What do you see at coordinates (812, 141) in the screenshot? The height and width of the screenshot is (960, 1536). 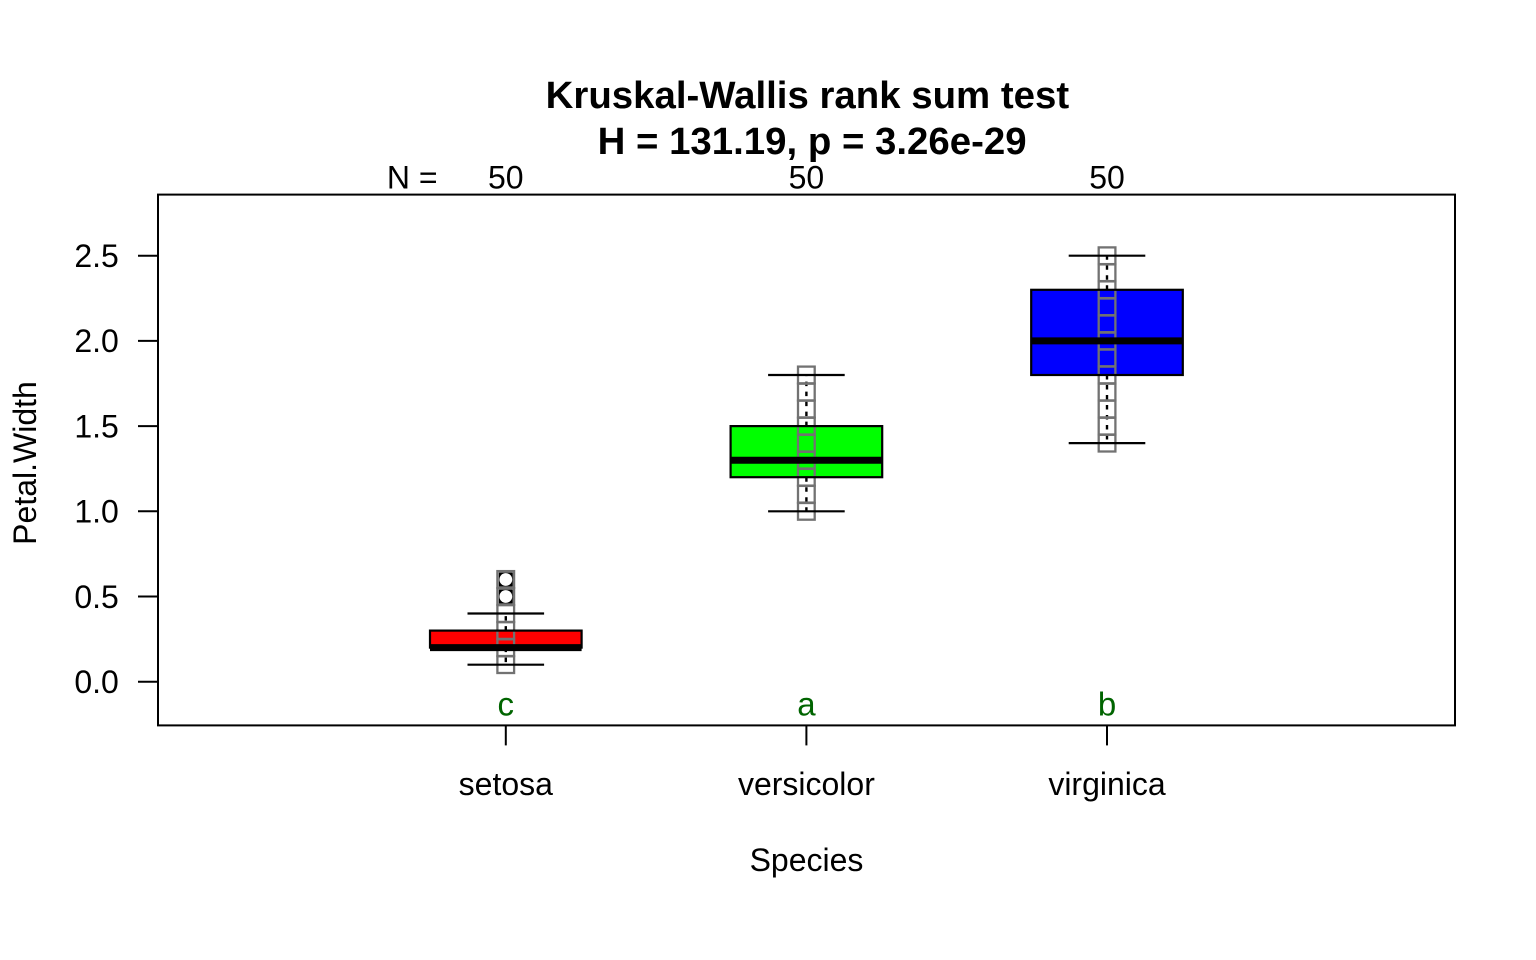 I see `svg-text: H = 131.19, p = 3.26e-29` at bounding box center [812, 141].